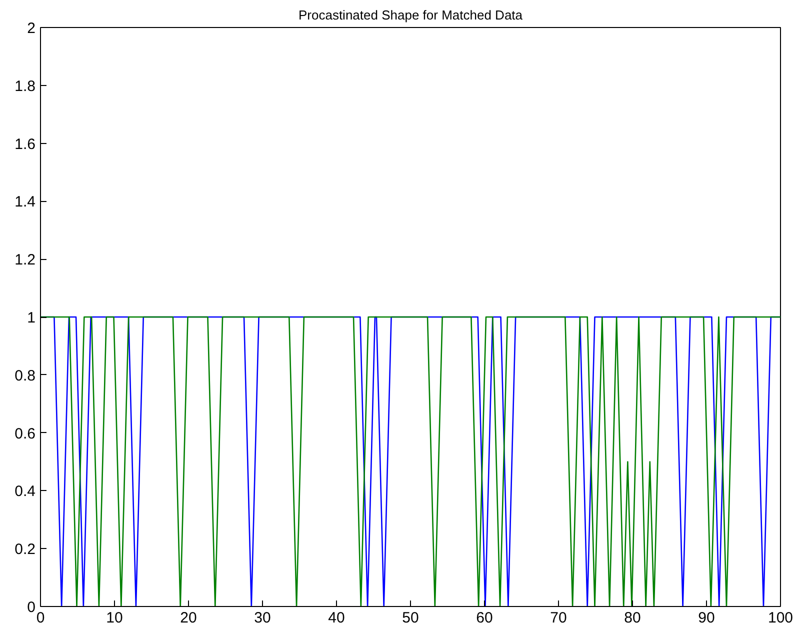 The image size is (796, 625). Describe the element at coordinates (336, 617) in the screenshot. I see `x-tick-label: 40` at that location.